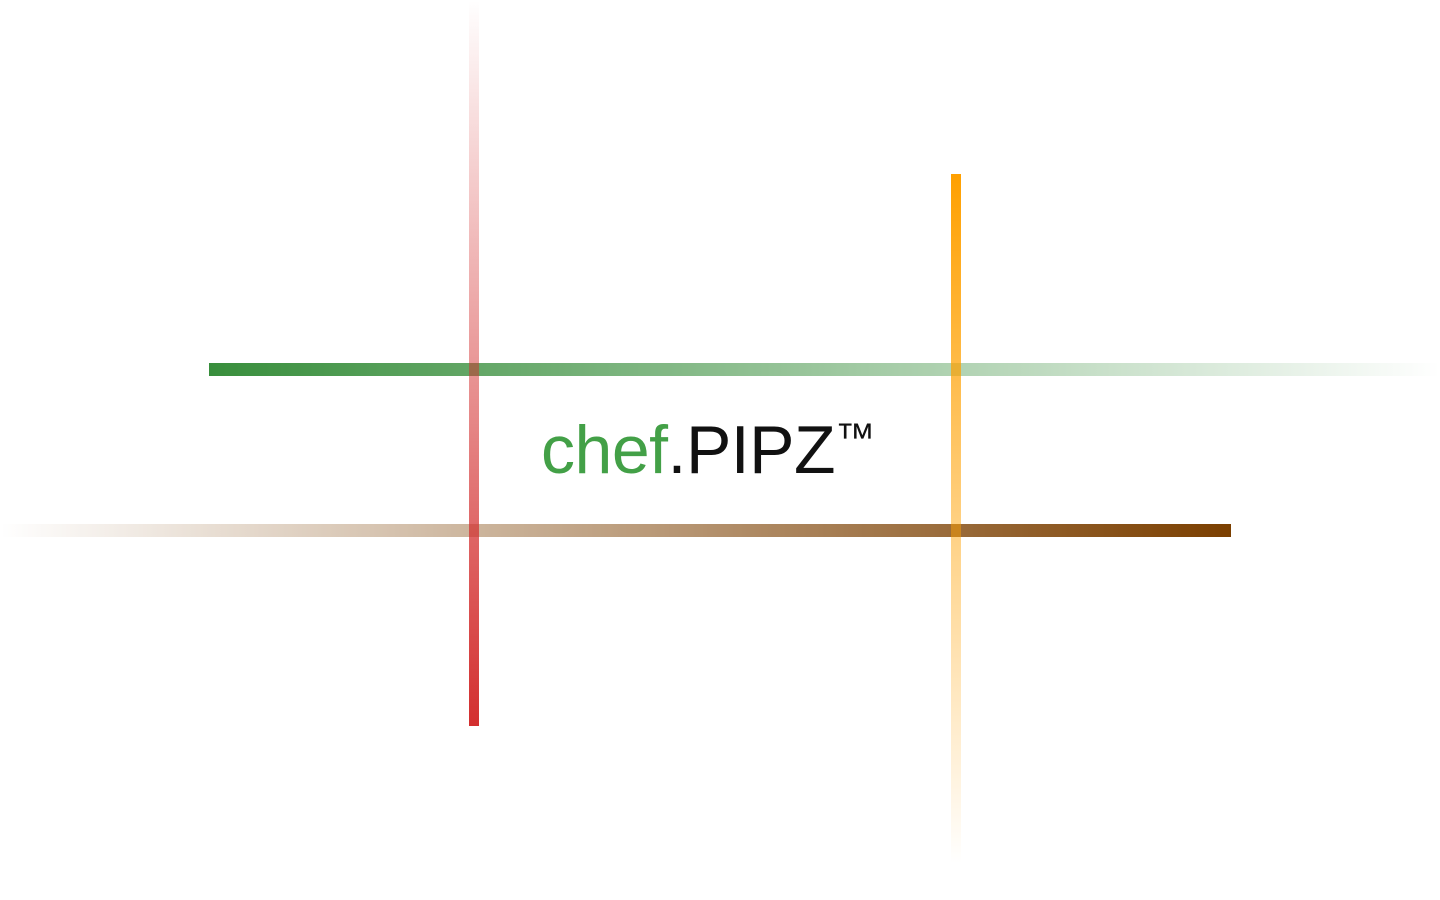 This screenshot has height=900, width=1440. Describe the element at coordinates (474, 363) in the screenshot. I see `red-gradient-line` at that location.